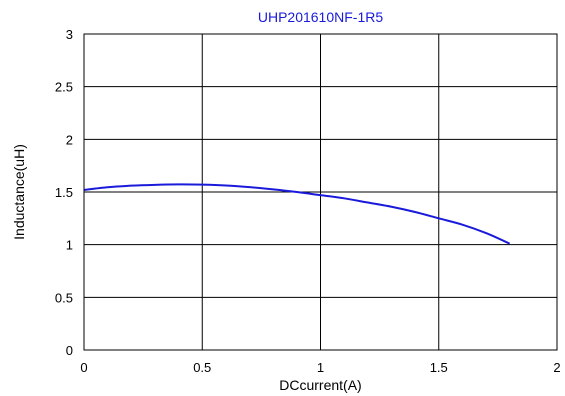  What do you see at coordinates (64, 87) in the screenshot?
I see `y-tick-label: 2.5` at bounding box center [64, 87].